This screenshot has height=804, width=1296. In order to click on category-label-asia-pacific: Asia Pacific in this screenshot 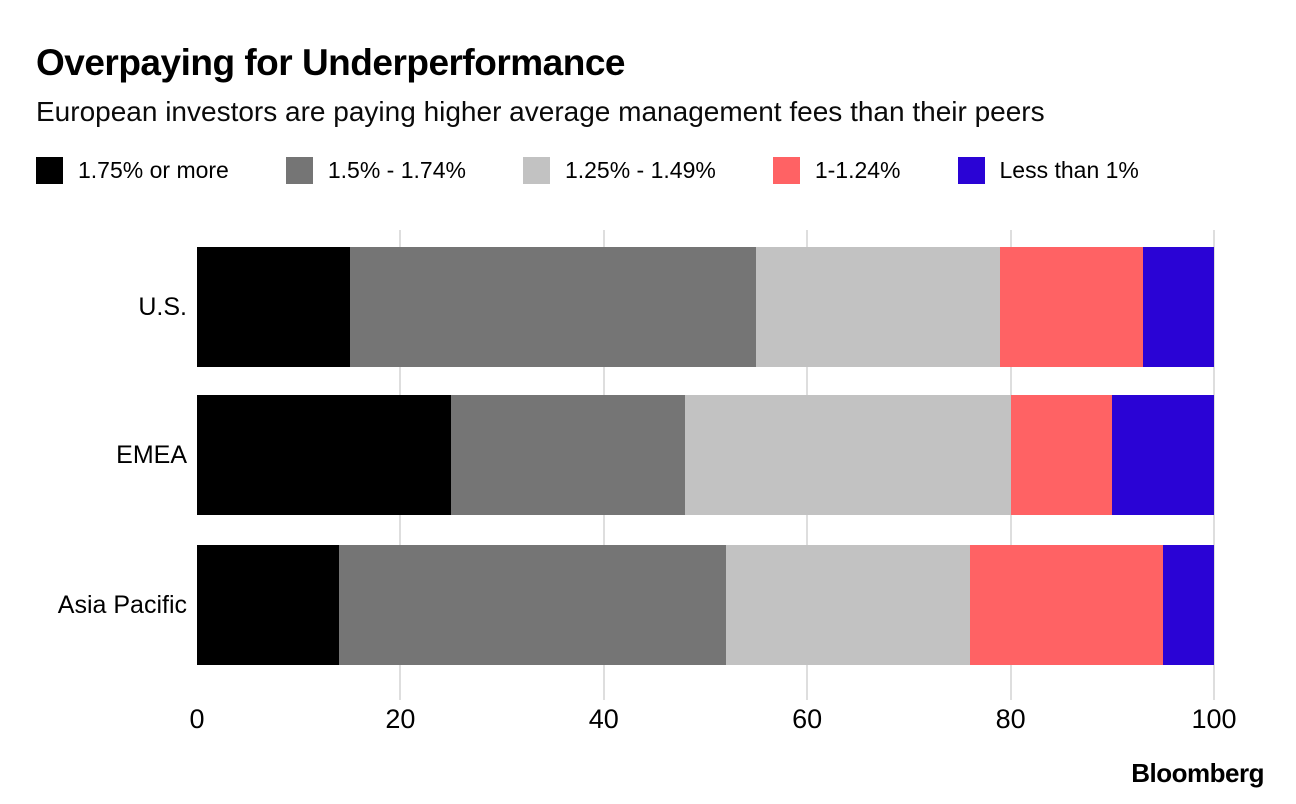, I will do `click(122, 605)`.